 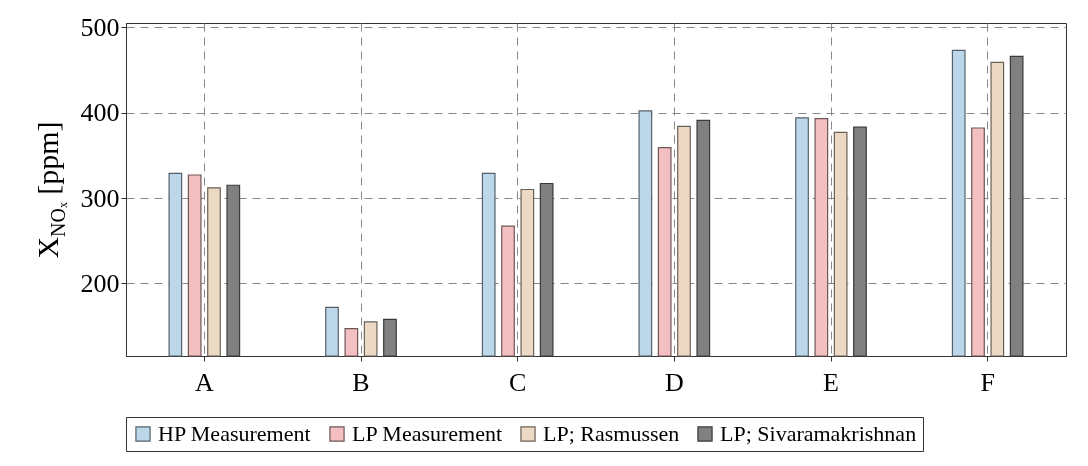 I want to click on y-tick-label: 500, so click(x=100, y=27).